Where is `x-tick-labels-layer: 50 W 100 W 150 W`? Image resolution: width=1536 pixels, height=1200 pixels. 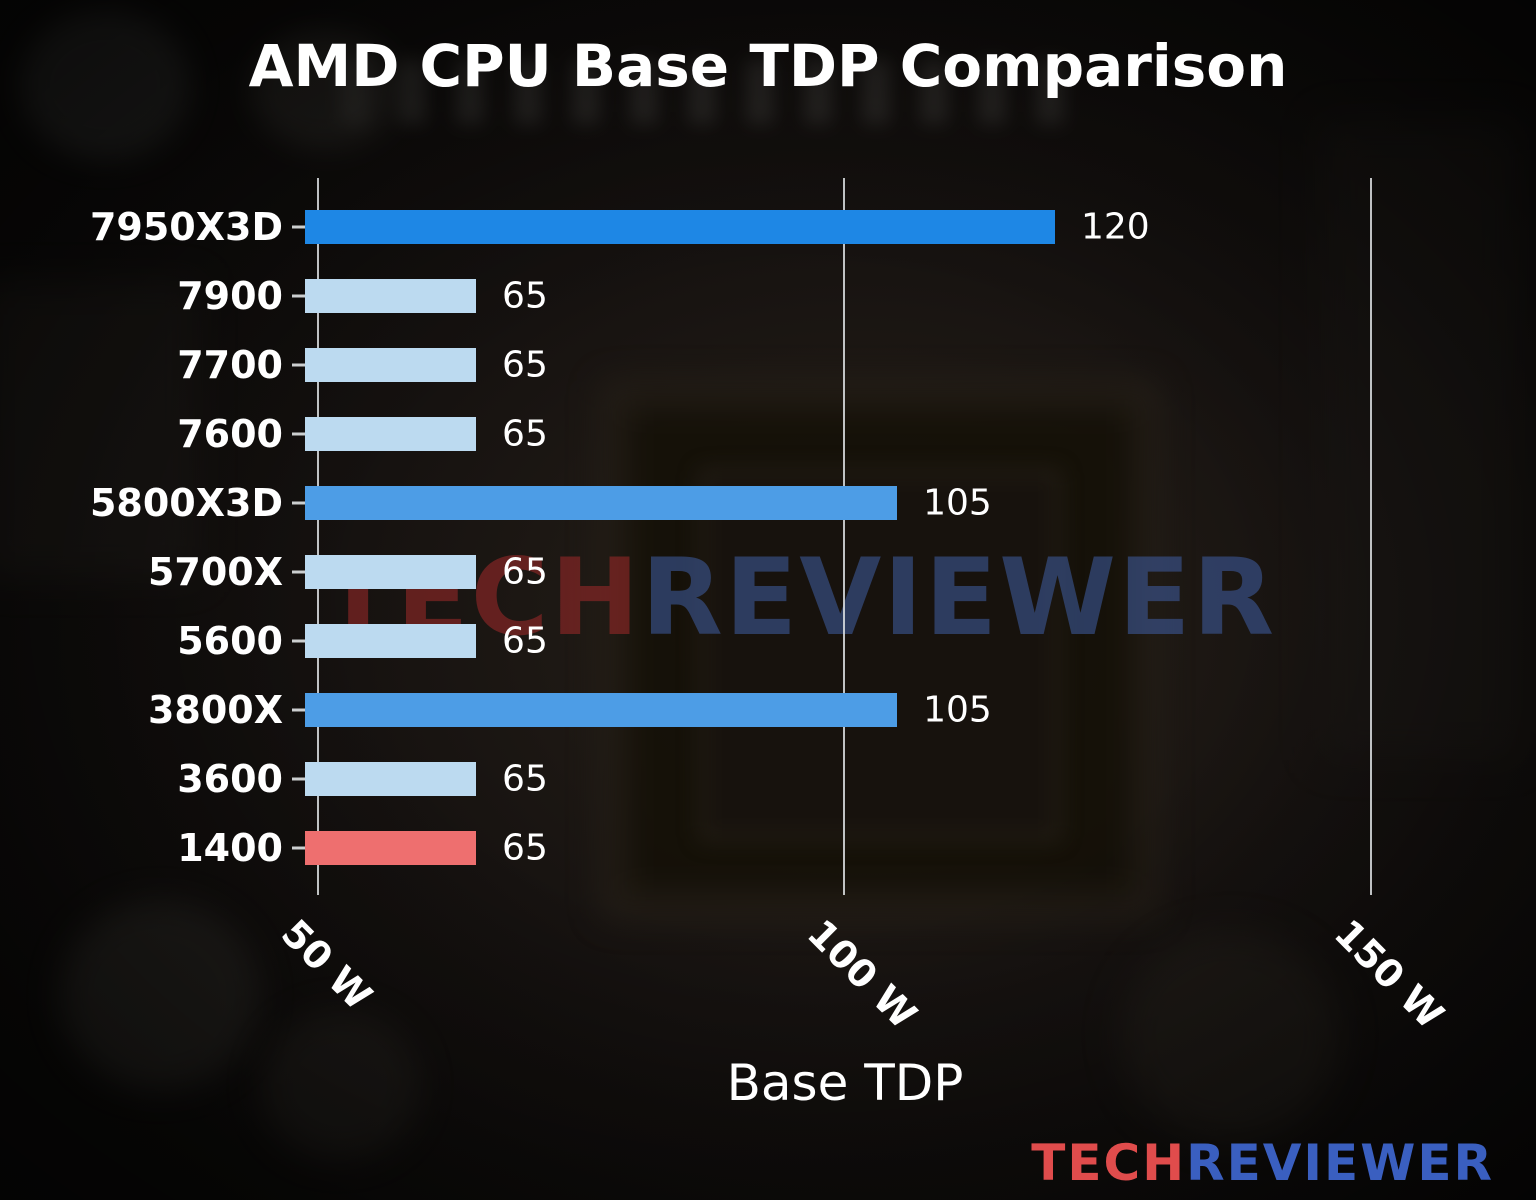 x-tick-labels-layer: 50 W 100 W 150 W is located at coordinates (864, 975).